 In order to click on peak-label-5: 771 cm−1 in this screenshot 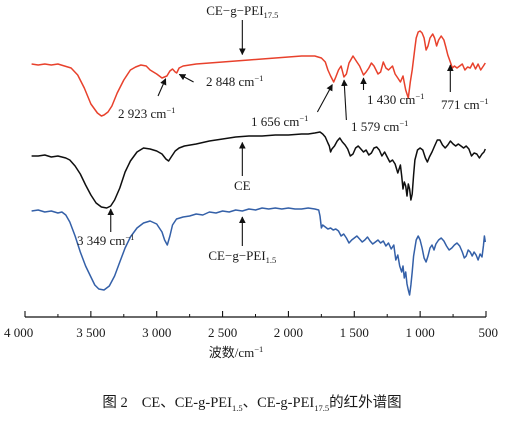, I will do `click(465, 104)`.